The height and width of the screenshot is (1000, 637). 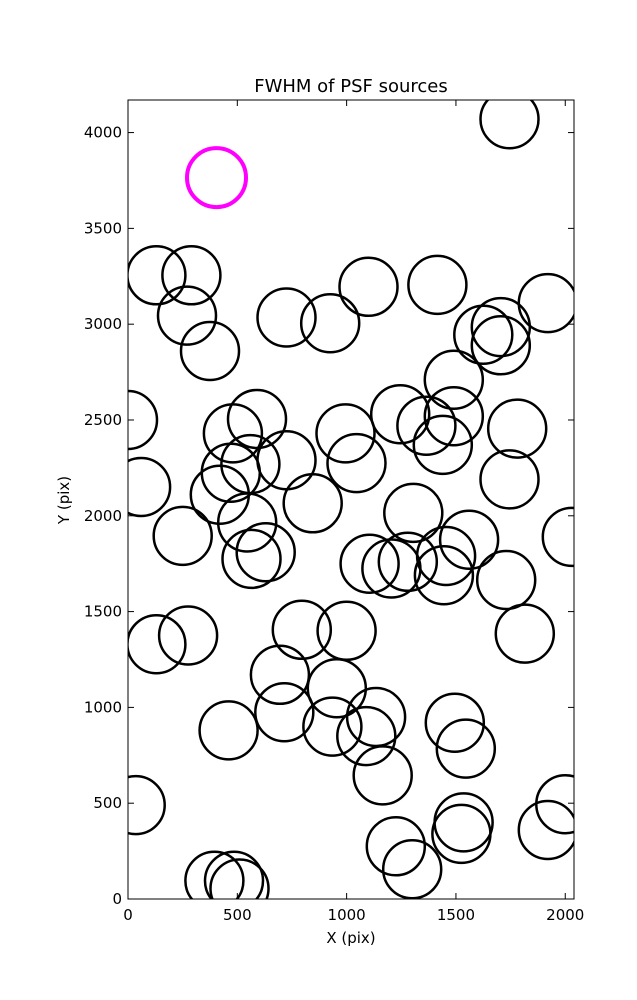 What do you see at coordinates (565, 915) in the screenshot?
I see `x-tick-label: 2000` at bounding box center [565, 915].